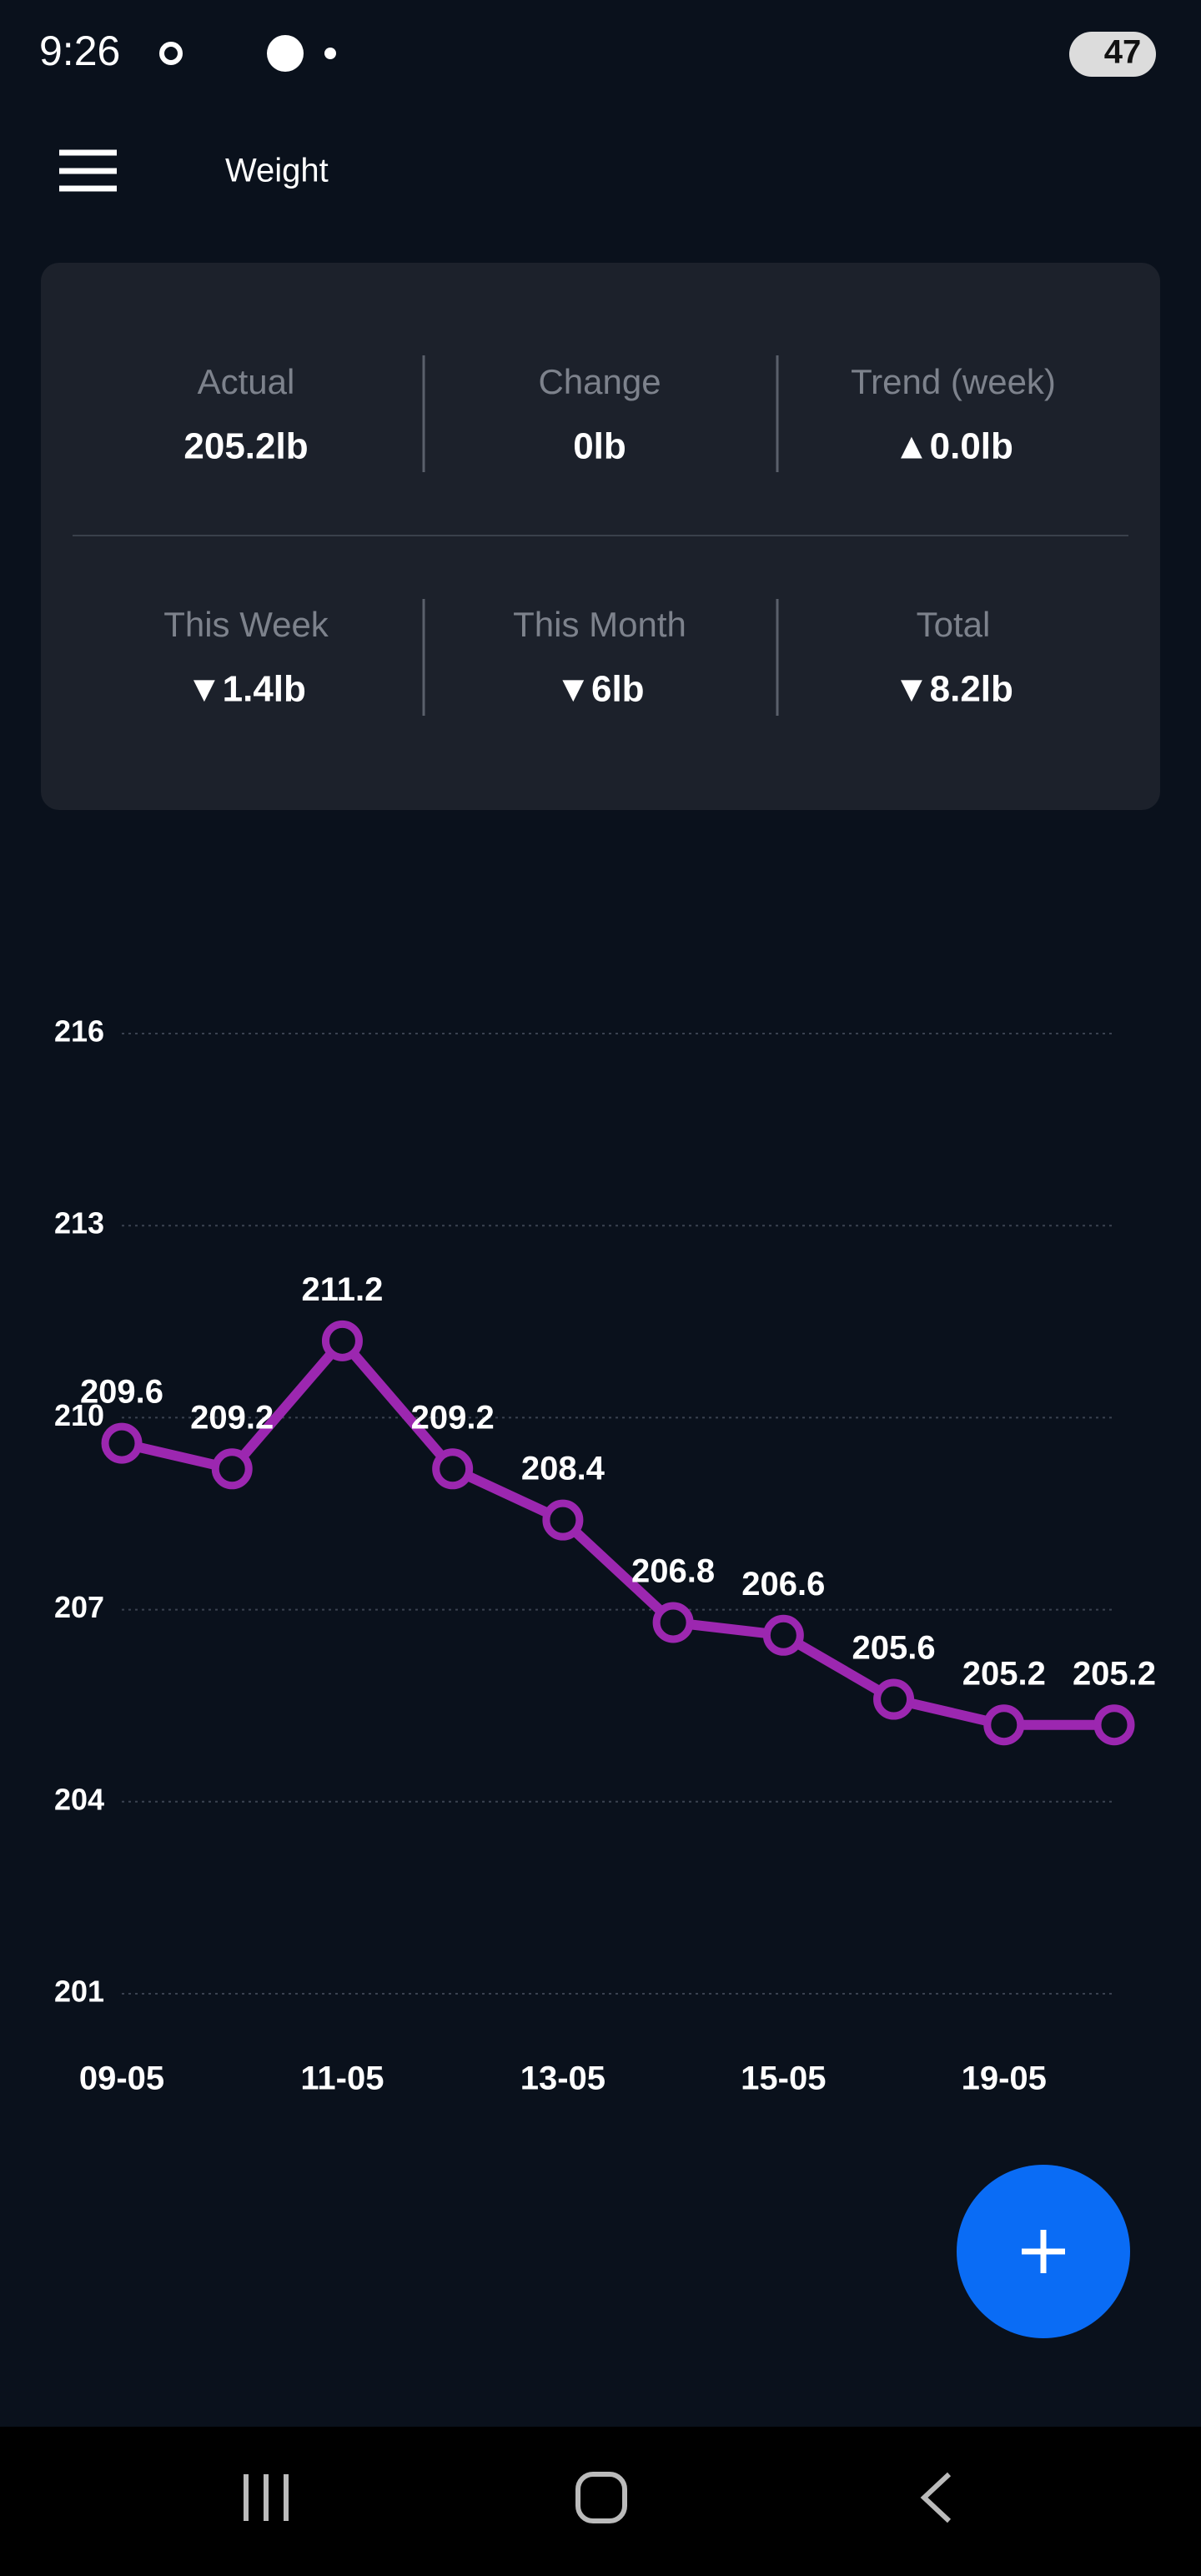  Describe the element at coordinates (563, 2078) in the screenshot. I see `x-tick-label: 13-05` at that location.